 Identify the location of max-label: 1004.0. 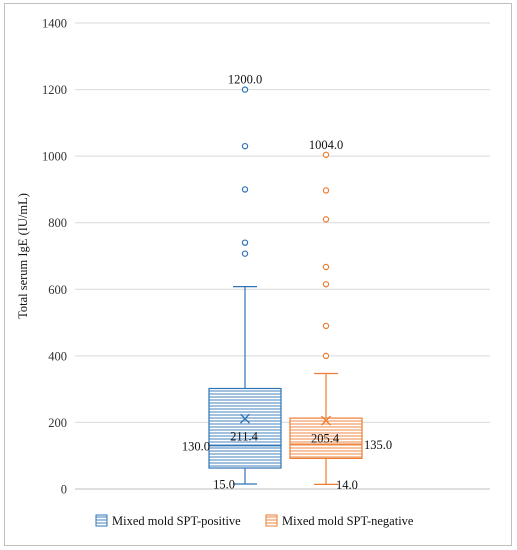
(326, 145).